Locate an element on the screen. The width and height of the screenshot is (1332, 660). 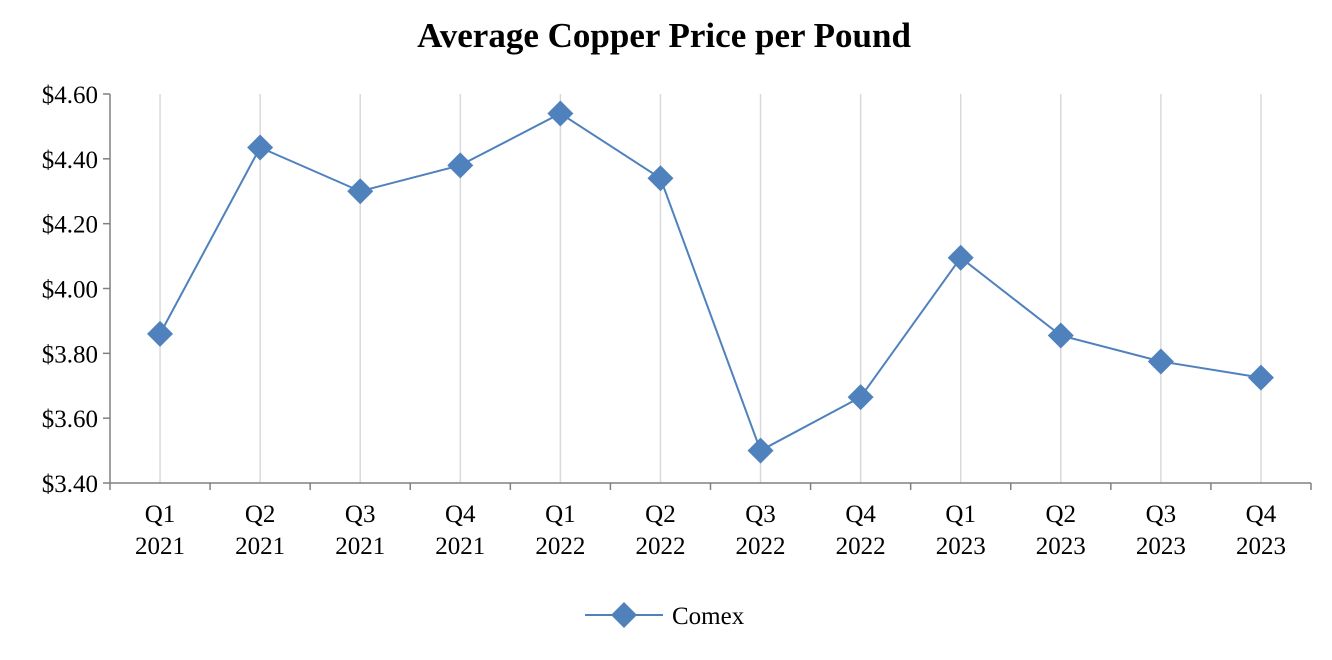
y-tick-label: $3.80 is located at coordinates (70, 354).